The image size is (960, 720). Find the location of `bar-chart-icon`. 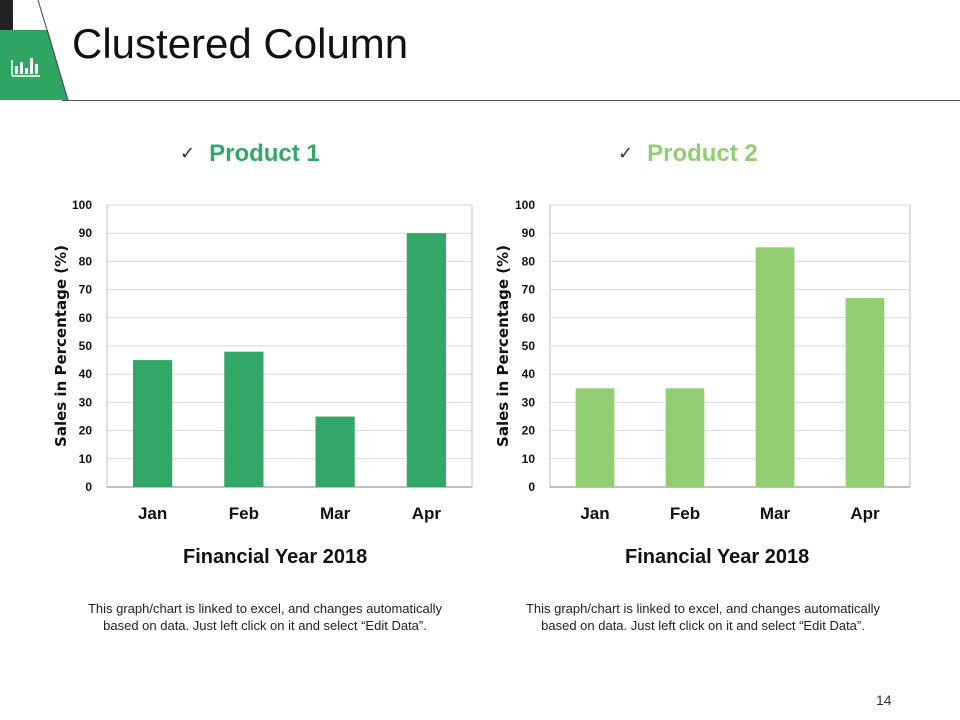

bar-chart-icon is located at coordinates (25, 67).